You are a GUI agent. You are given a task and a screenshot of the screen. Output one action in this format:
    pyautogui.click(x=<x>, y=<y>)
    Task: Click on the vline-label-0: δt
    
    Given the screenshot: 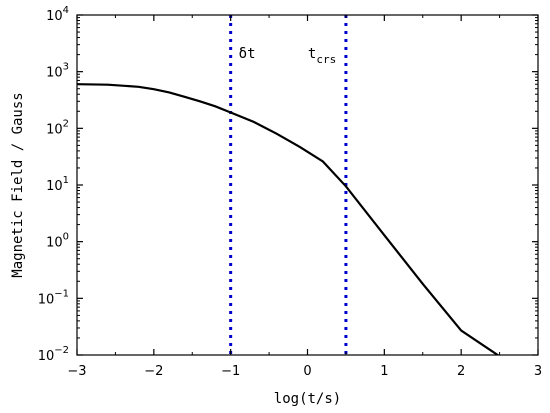 What is the action you would take?
    pyautogui.click(x=247, y=54)
    